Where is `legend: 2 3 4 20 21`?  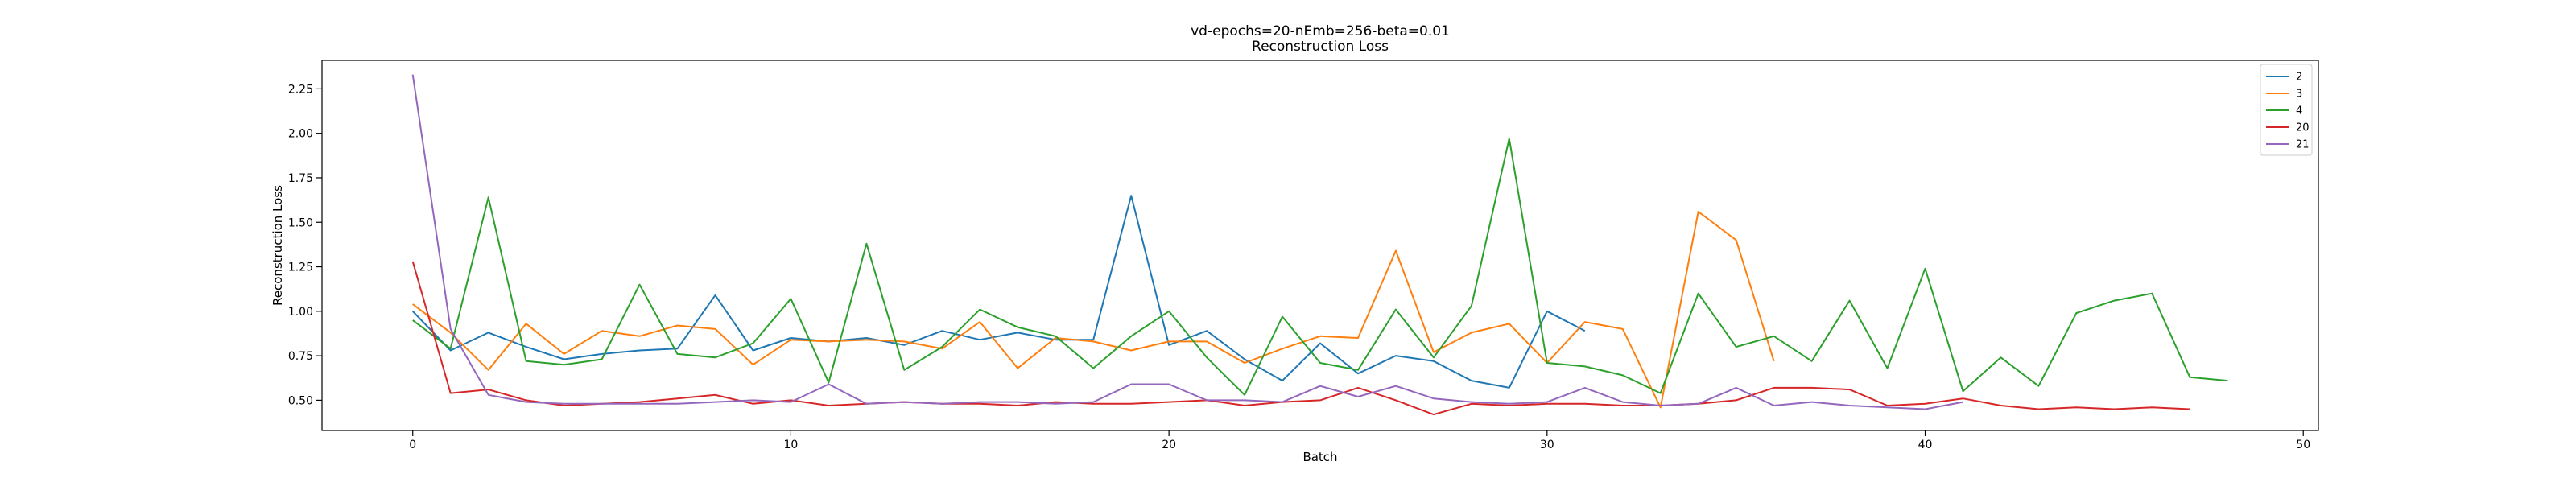 legend: 2 3 4 20 21 is located at coordinates (2286, 110).